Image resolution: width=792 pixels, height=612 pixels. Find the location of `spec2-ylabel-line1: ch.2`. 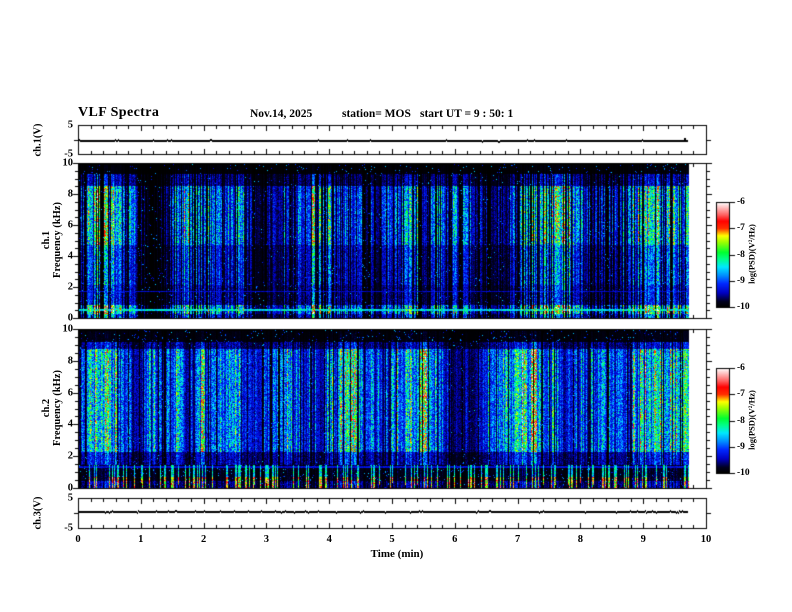

spec2-ylabel-line1: ch.2 is located at coordinates (46, 408).